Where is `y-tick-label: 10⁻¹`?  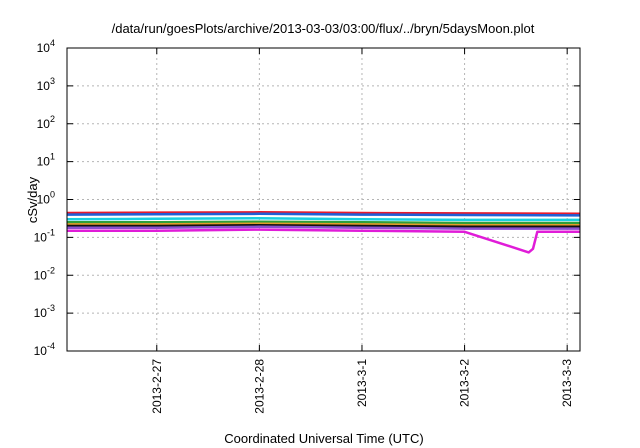
y-tick-label: 10⁻¹ is located at coordinates (44, 235).